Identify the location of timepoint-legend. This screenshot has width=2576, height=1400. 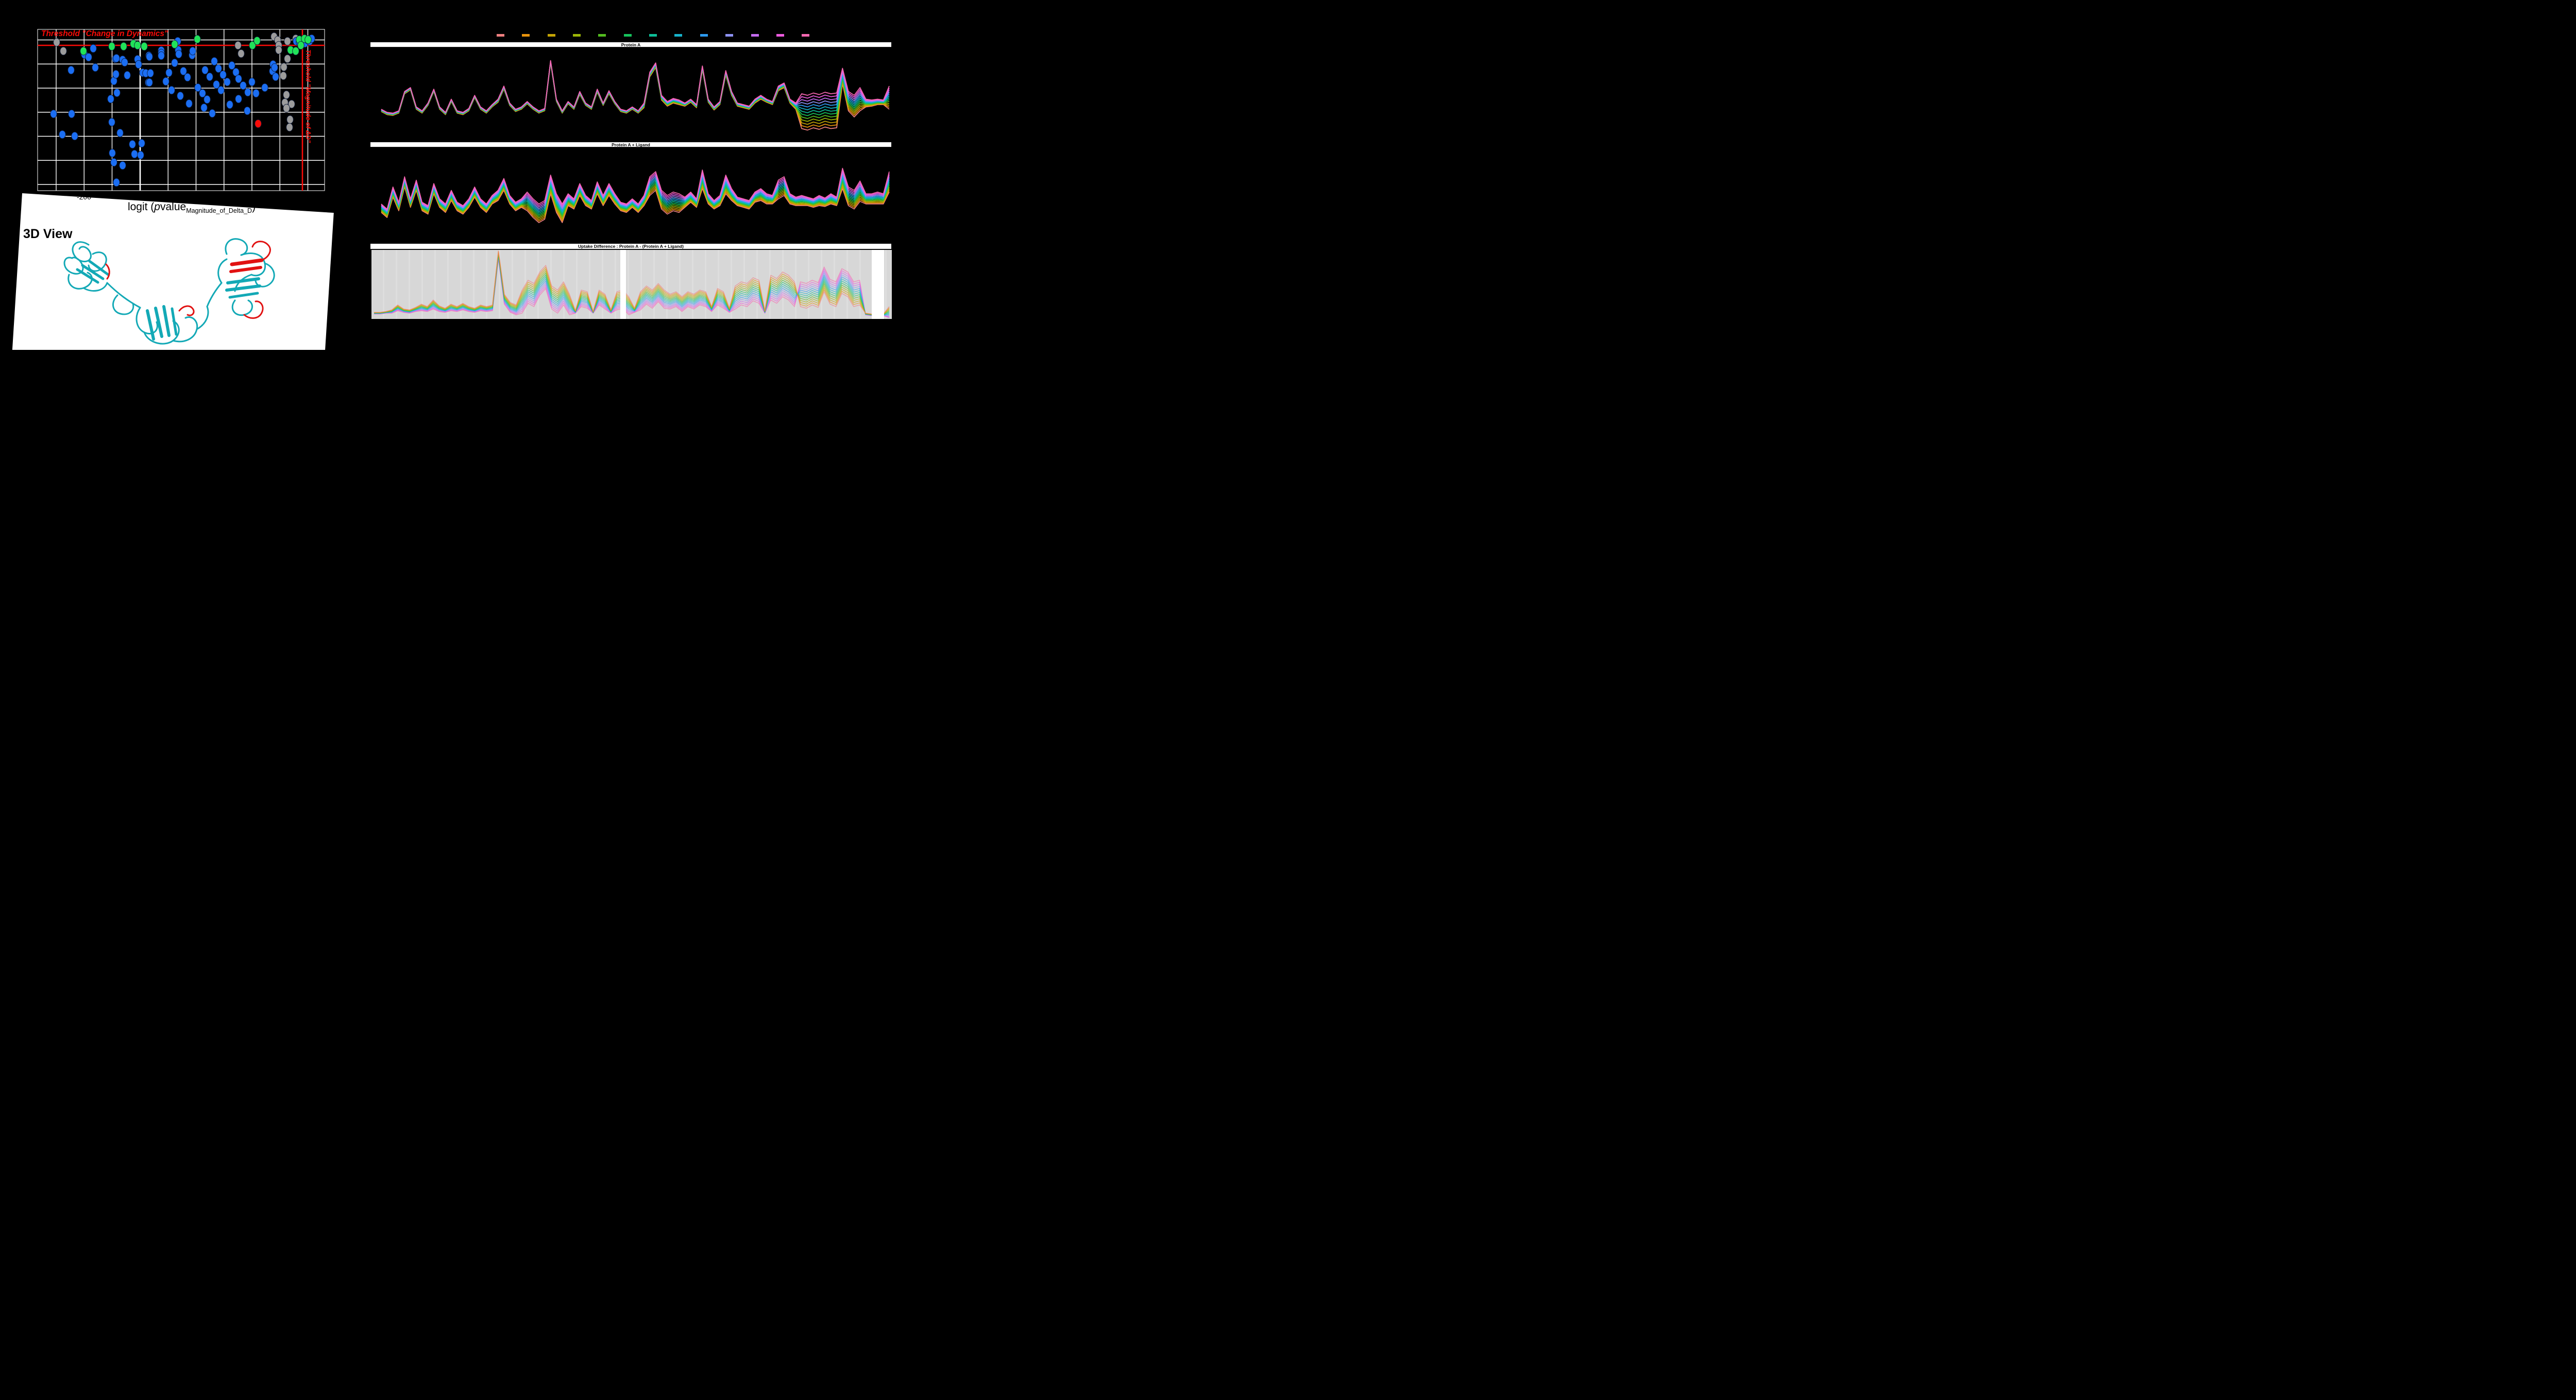
(657, 35).